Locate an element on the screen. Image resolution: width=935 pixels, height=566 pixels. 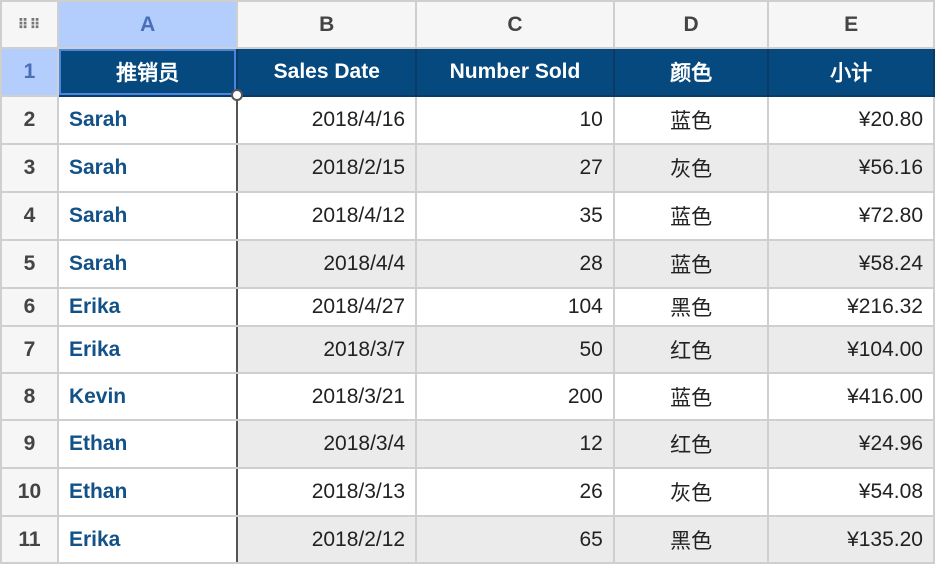
table-row: 3 Sarah 2018/2/15 27 灰色 ¥56.16 is located at coordinates (467, 168).